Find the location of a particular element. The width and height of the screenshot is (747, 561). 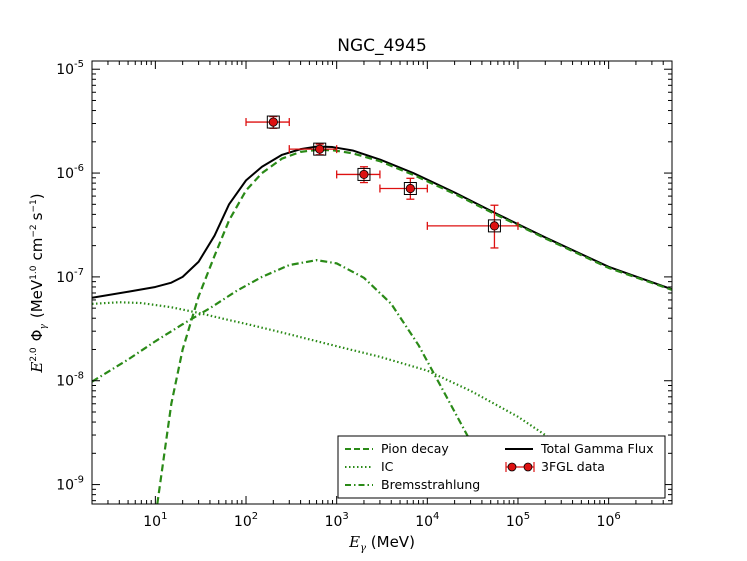

legend-label-total: Total Gamma Flux is located at coordinates (596, 448).